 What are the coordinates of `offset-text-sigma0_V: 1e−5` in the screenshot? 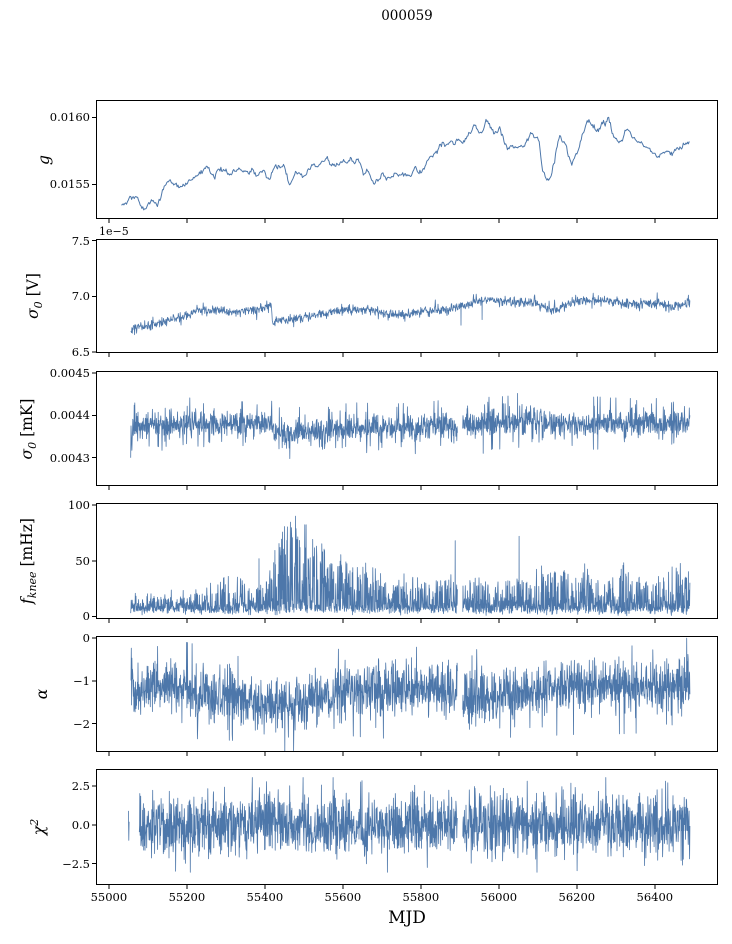 It's located at (114, 231).